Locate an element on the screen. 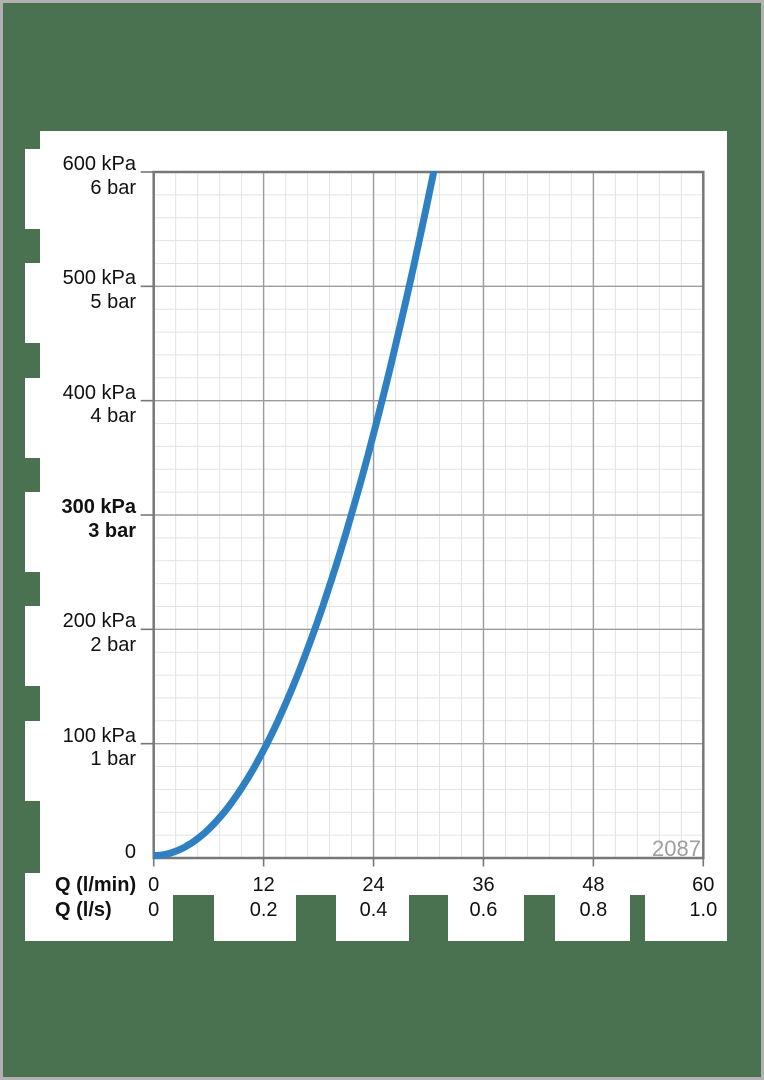 This screenshot has height=1080, width=764. y-label-kpa: 300 kPa is located at coordinates (98, 507).